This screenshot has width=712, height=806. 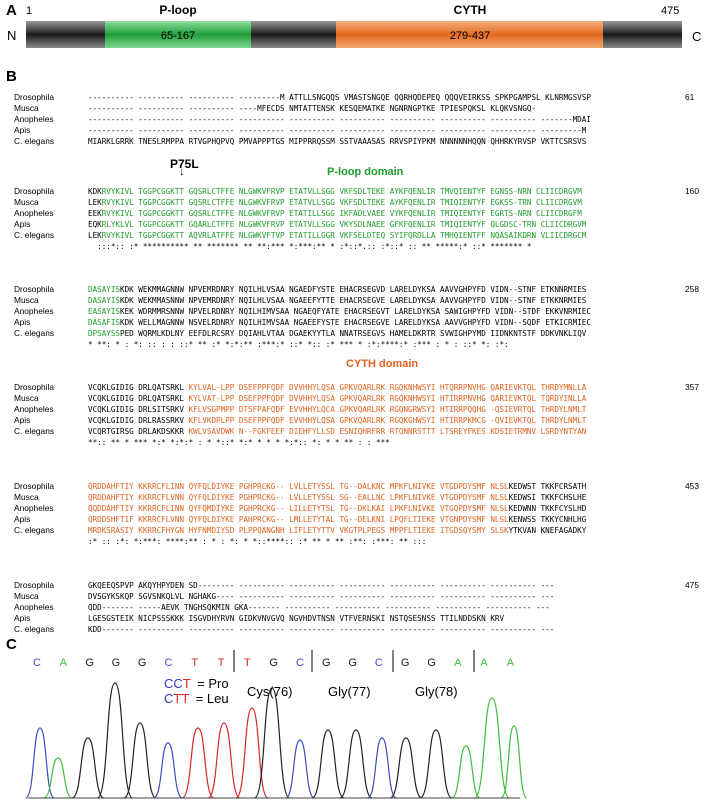 What do you see at coordinates (349, 691) in the screenshot?
I see `aa-label-gly77: Gly(77)` at bounding box center [349, 691].